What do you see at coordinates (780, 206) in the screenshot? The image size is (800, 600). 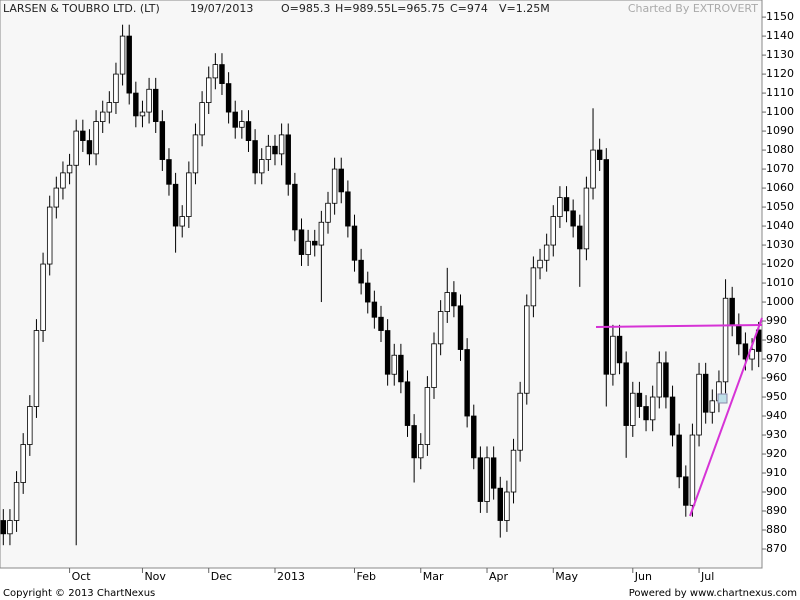 I see `y-tick-label: 1050` at bounding box center [780, 206].